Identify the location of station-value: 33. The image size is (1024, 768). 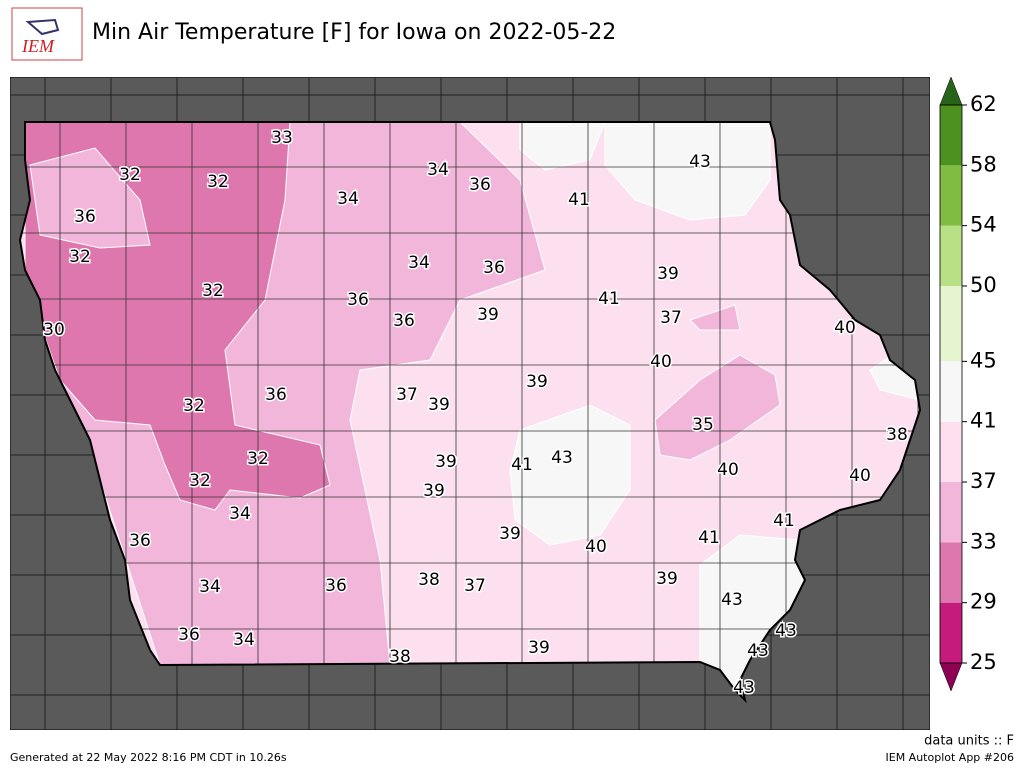
(282, 138).